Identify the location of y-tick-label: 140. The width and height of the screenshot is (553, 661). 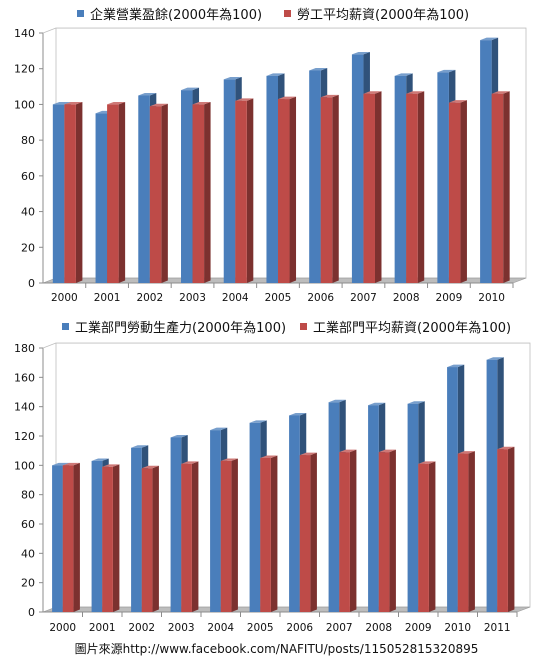
(24, 33).